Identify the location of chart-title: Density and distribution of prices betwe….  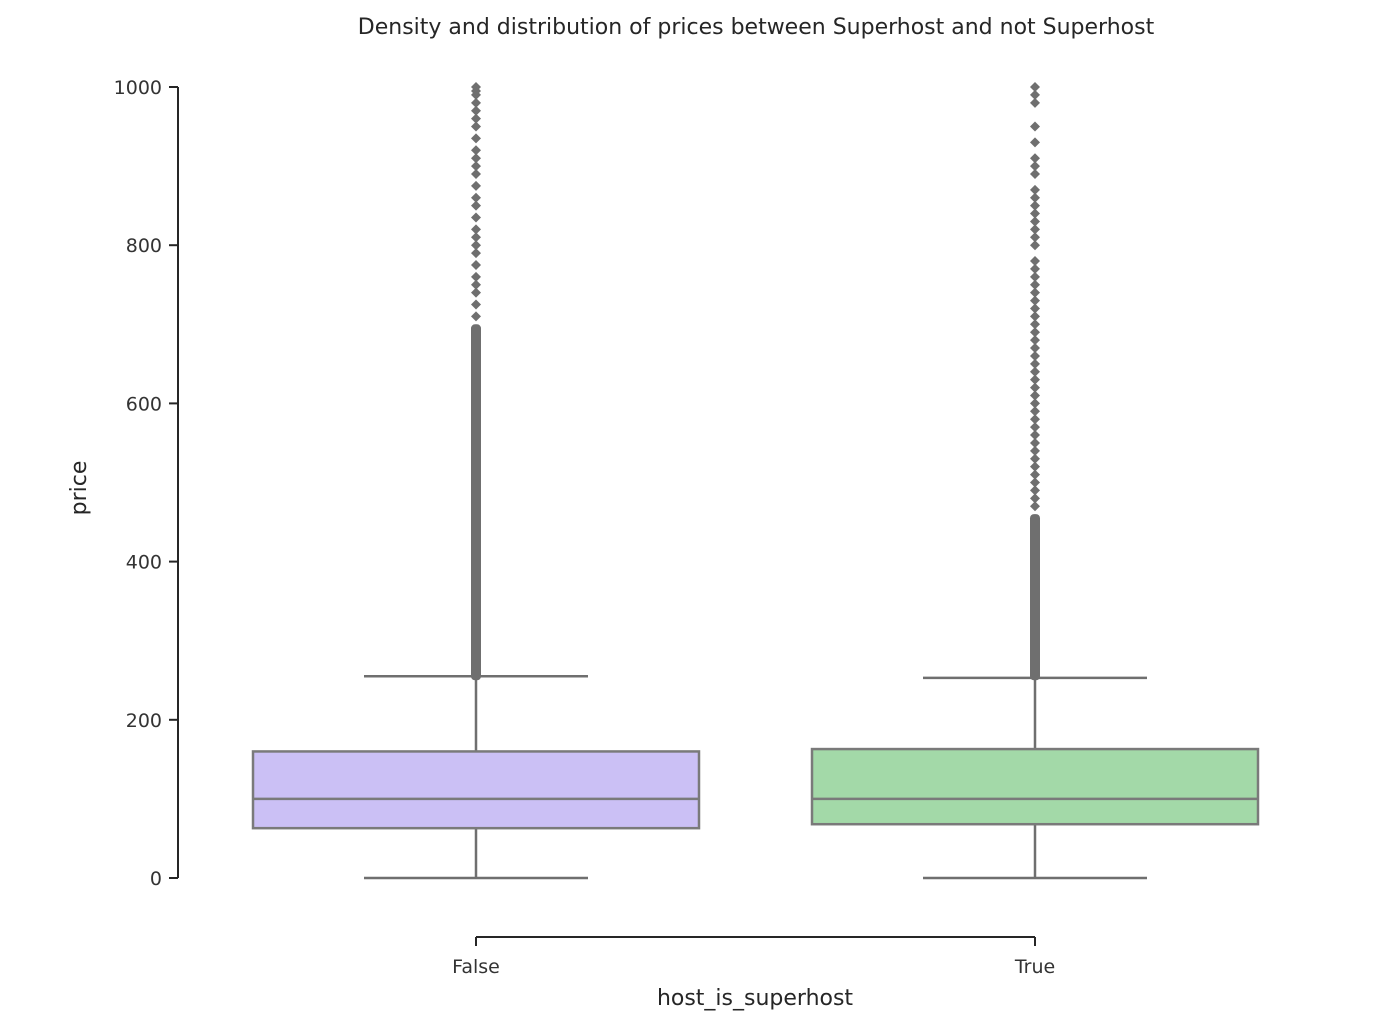
(756, 27).